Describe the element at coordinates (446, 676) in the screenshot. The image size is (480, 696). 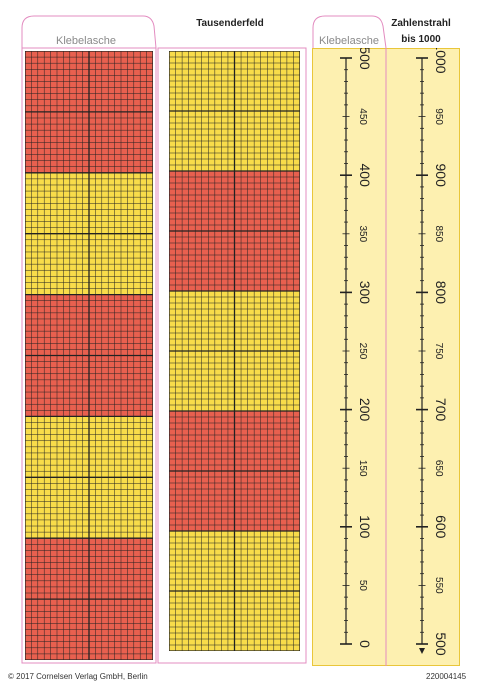
I see `item-number: 220004145` at that location.